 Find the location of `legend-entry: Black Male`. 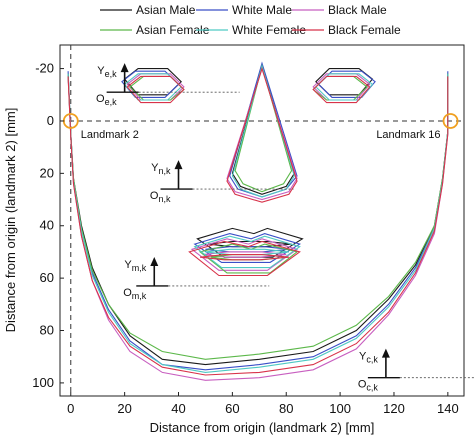

legend-entry: Black Male is located at coordinates (339, 10).